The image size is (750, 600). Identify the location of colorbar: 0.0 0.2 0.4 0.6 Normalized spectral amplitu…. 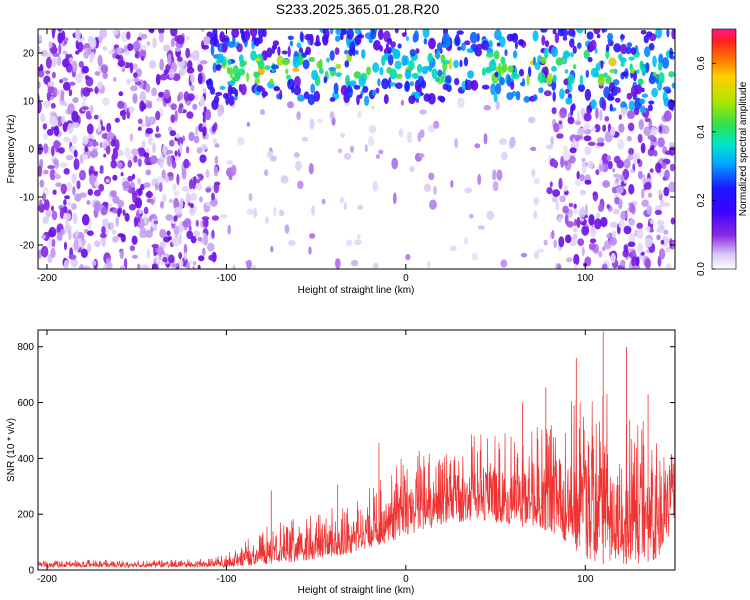
(722, 152).